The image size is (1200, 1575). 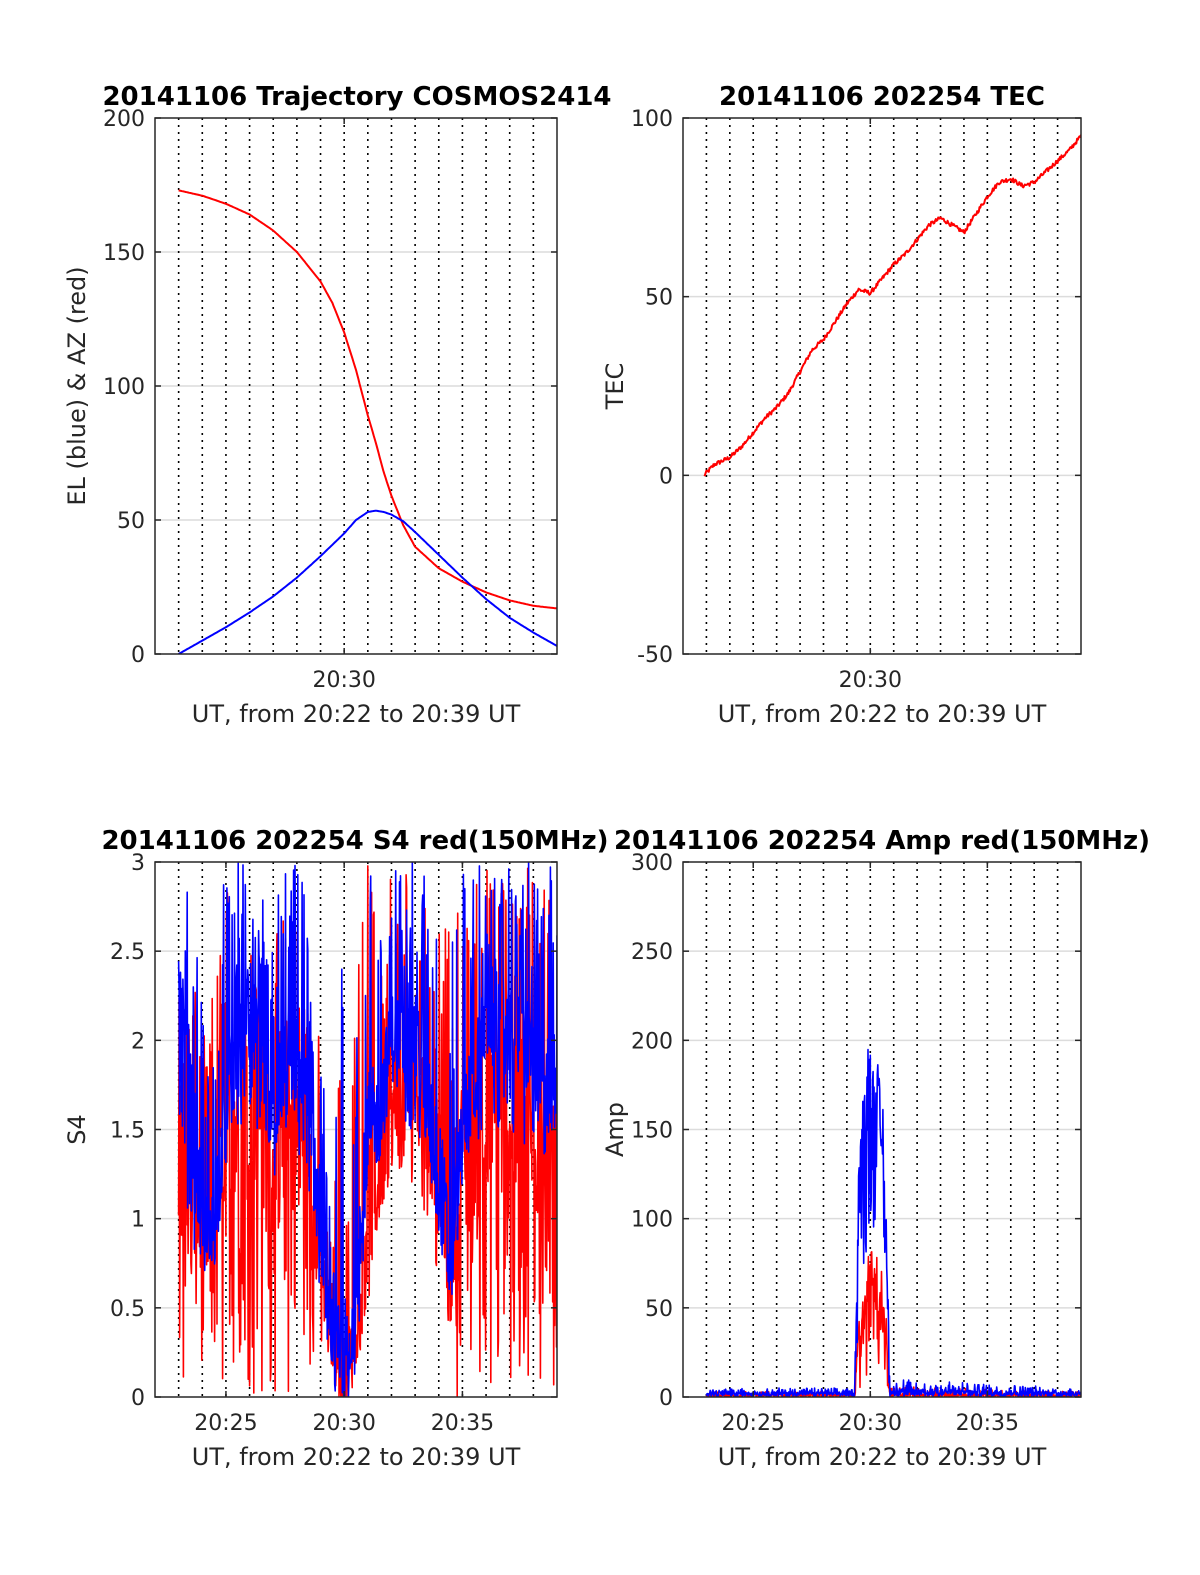 What do you see at coordinates (882, 97) in the screenshot?
I see `chart-title: 20141106 202254 TEC` at bounding box center [882, 97].